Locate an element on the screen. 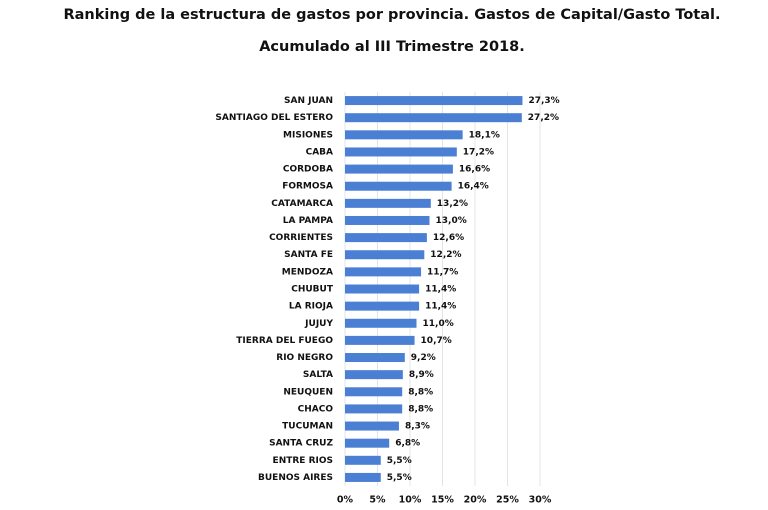  category-label: FORMOSA is located at coordinates (307, 187).